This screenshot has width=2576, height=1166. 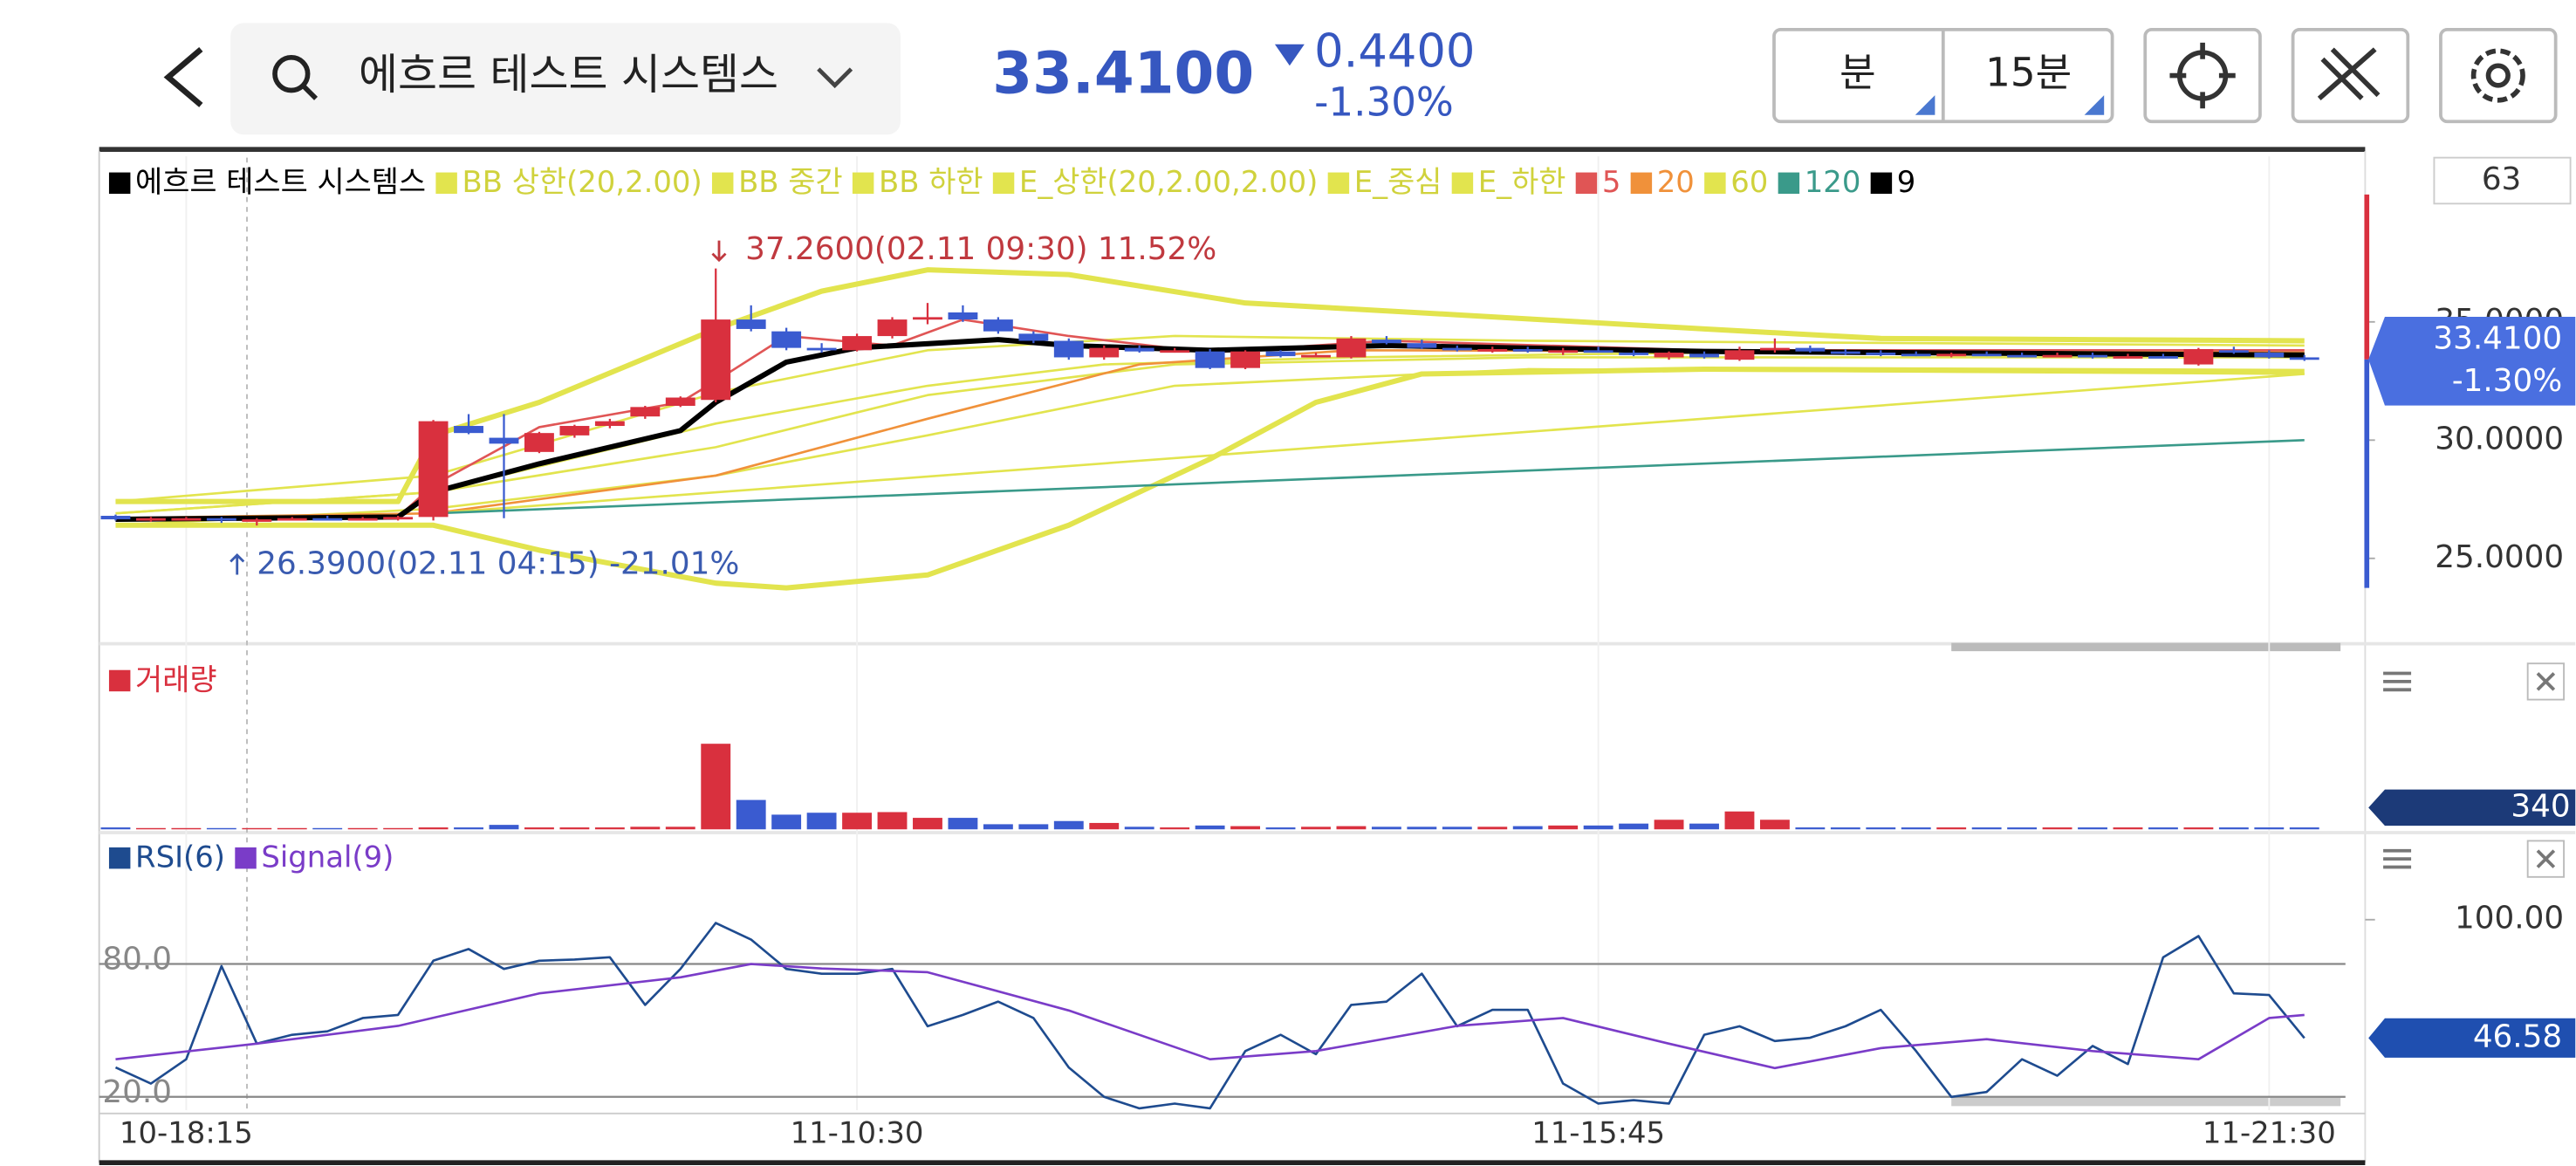 What do you see at coordinates (2350, 75) in the screenshot?
I see `draw-button` at bounding box center [2350, 75].